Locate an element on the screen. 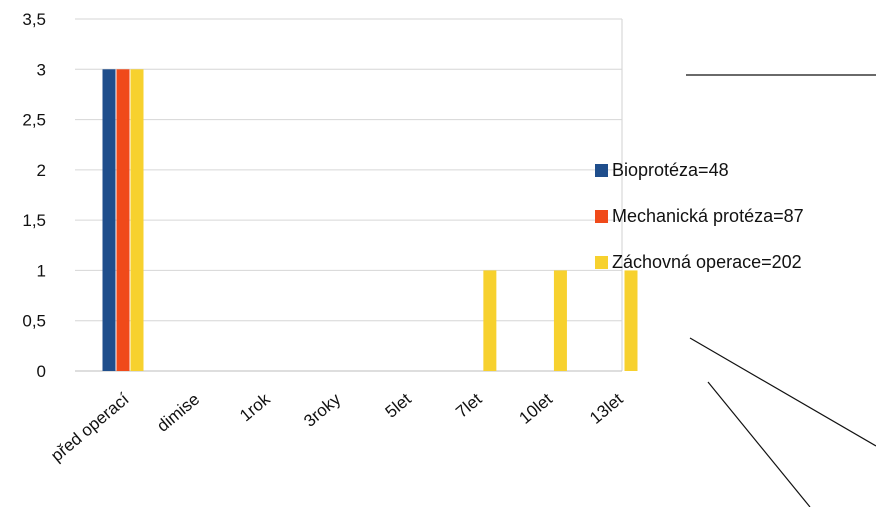 This screenshot has height=507, width=876. legend-label: Záchovná operace=202 is located at coordinates (707, 262).